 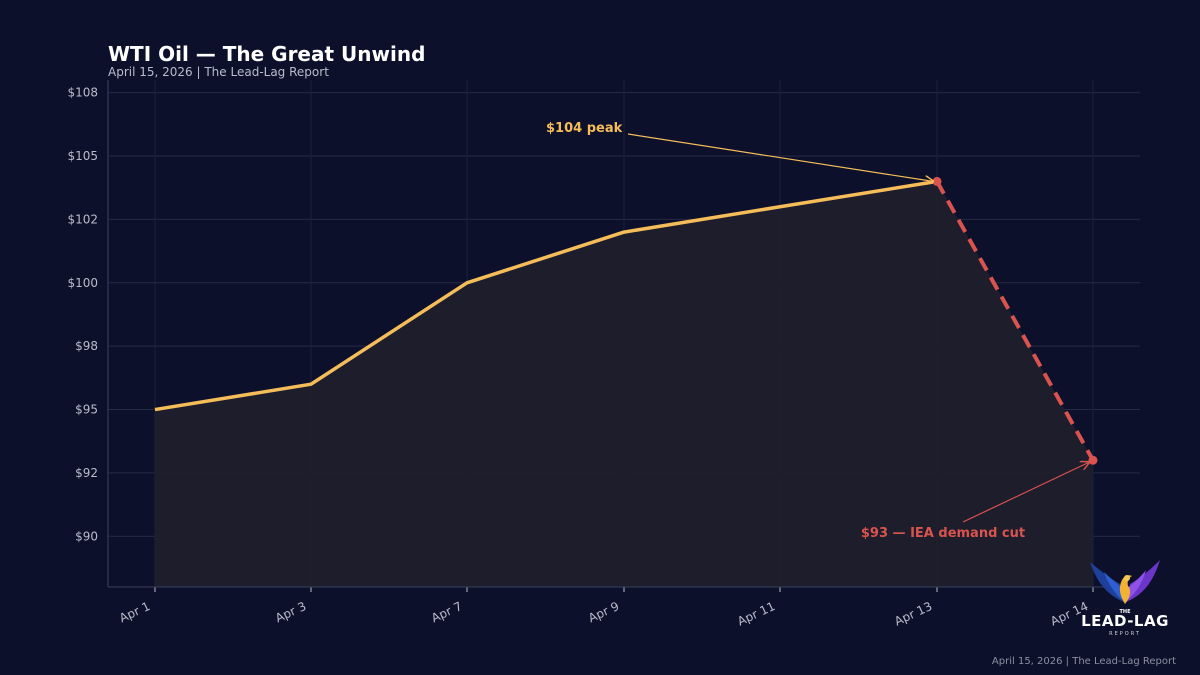 I want to click on phoenix-icon, so click(x=1125, y=582).